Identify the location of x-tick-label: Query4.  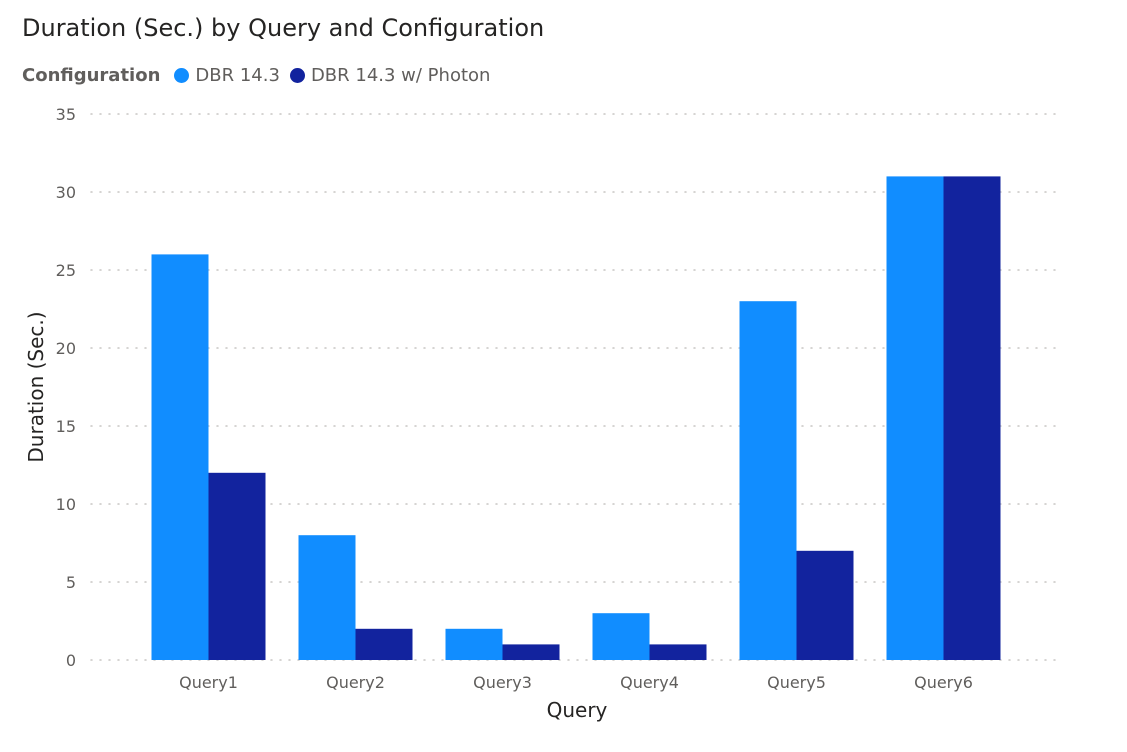
(649, 682).